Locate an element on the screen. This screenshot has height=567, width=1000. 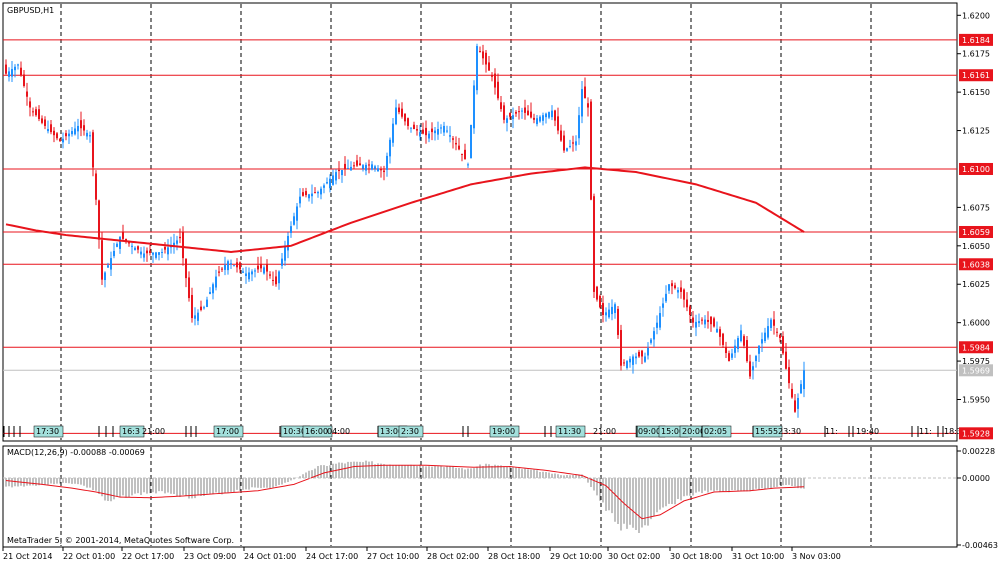
level-label: 1.5984 is located at coordinates (976, 347).